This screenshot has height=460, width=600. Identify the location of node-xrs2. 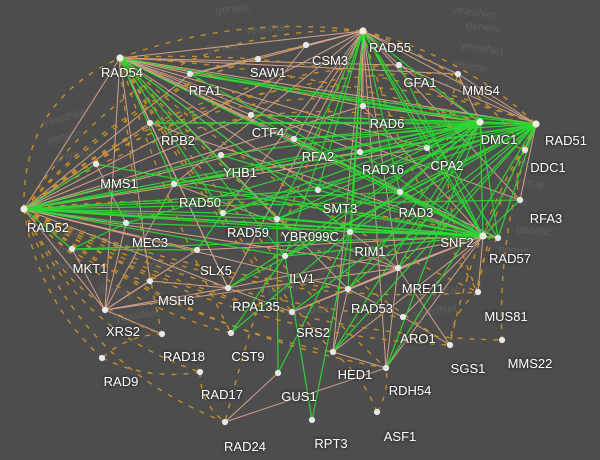
(105, 310).